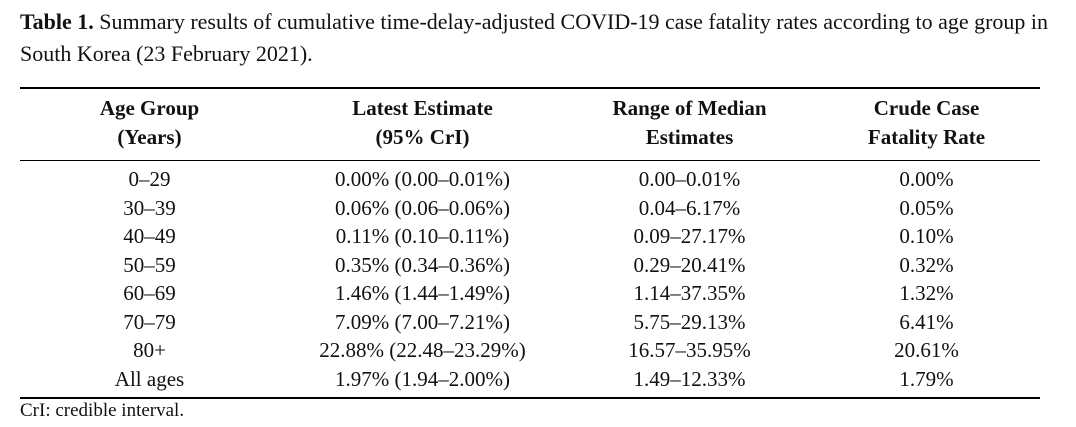 This screenshot has width=1076, height=427. I want to click on cell-age-group: 60–69, so click(149, 293).